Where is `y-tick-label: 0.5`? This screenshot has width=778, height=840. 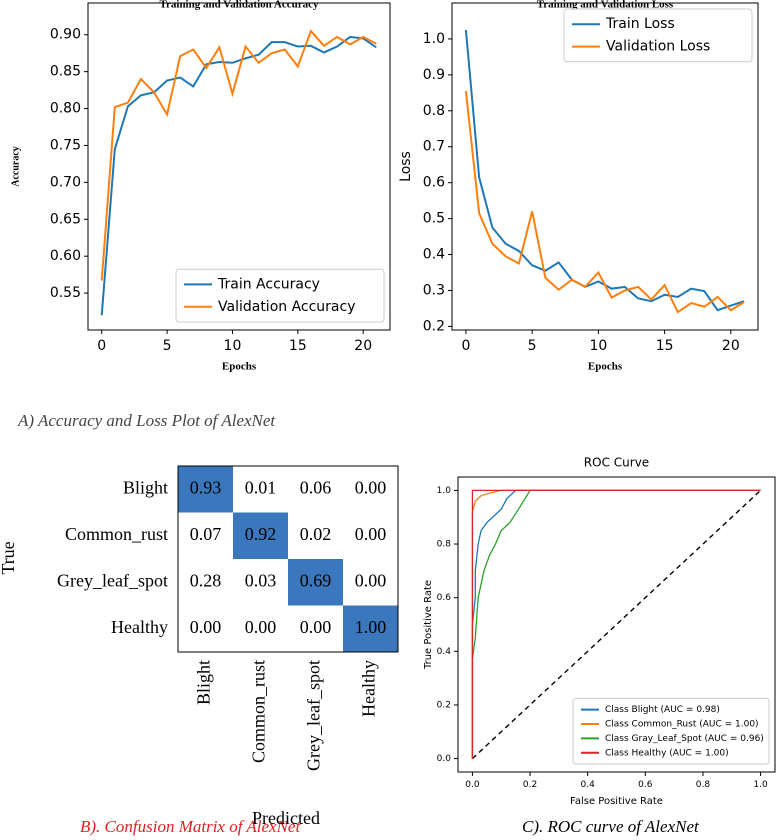 y-tick-label: 0.5 is located at coordinates (434, 219).